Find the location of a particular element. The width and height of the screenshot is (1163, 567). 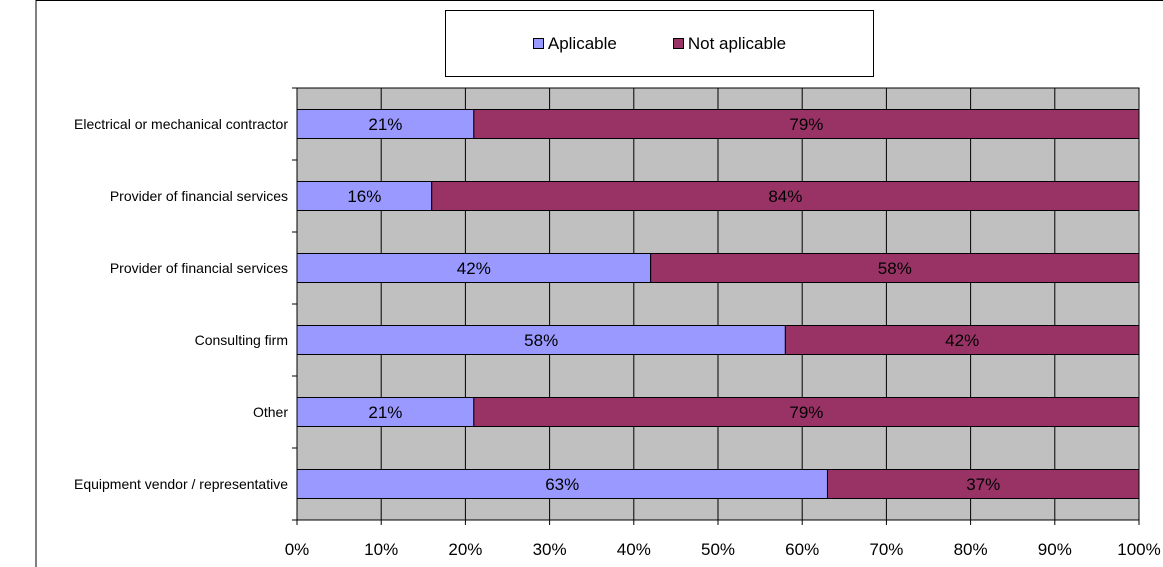

data-label: 84% is located at coordinates (785, 196).